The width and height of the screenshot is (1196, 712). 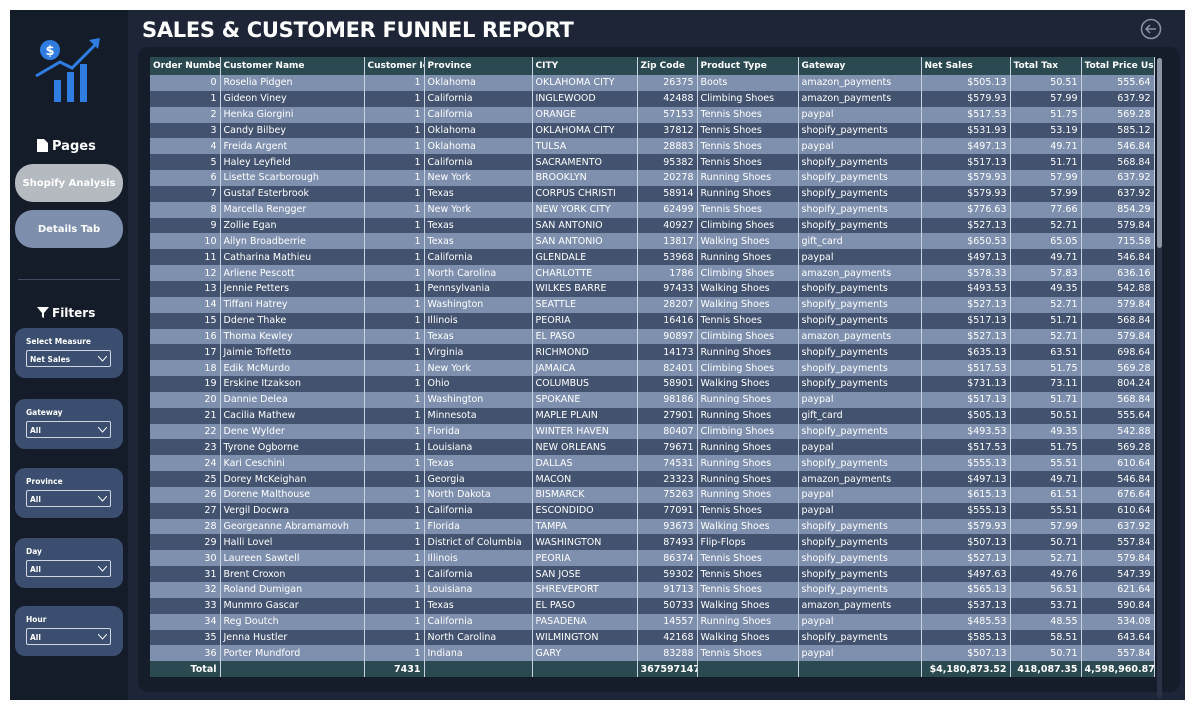 I want to click on table-cell: paypal, so click(x=860, y=399).